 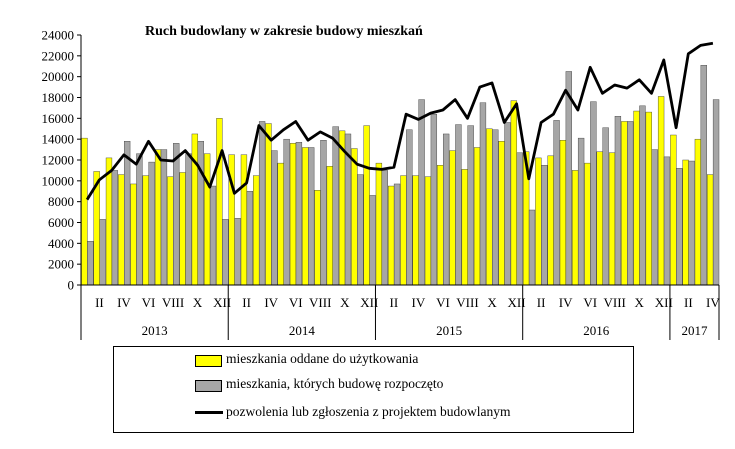 What do you see at coordinates (208, 386) in the screenshot?
I see `legend-swatch-started` at bounding box center [208, 386].